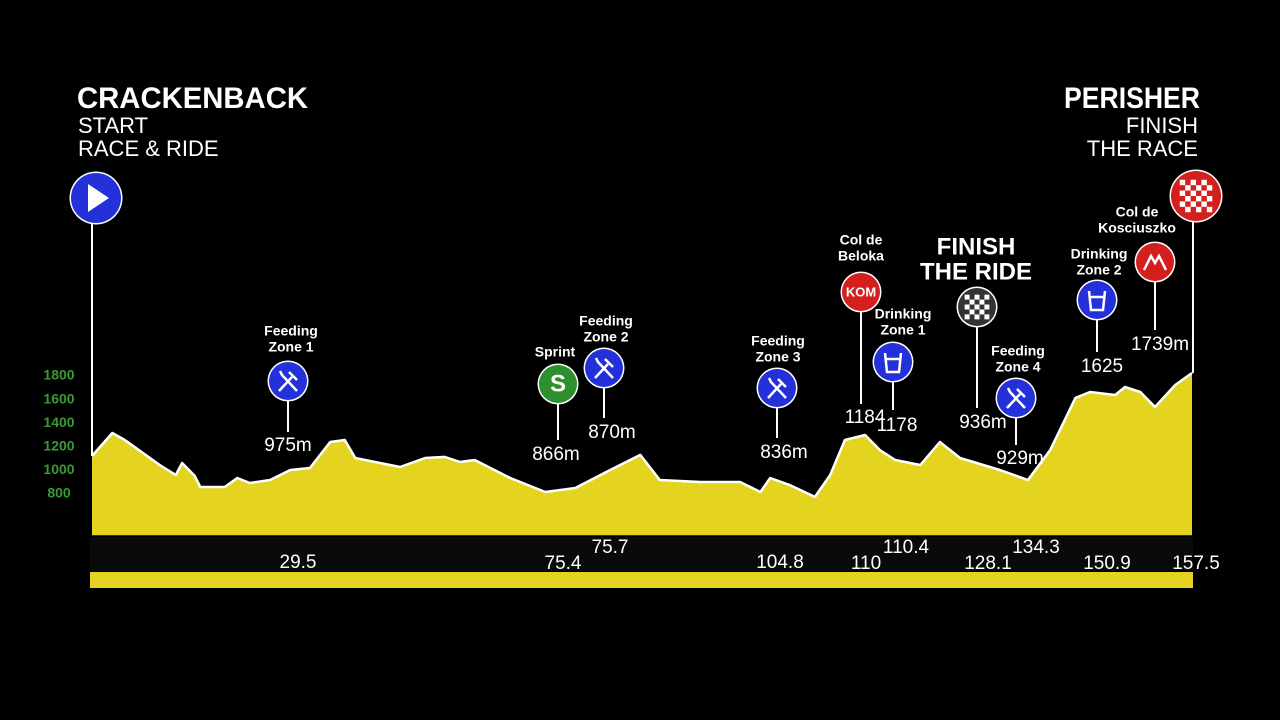 This screenshot has height=720, width=1280. What do you see at coordinates (1142, 148) in the screenshot?
I see `finish-line: THE RACE` at bounding box center [1142, 148].